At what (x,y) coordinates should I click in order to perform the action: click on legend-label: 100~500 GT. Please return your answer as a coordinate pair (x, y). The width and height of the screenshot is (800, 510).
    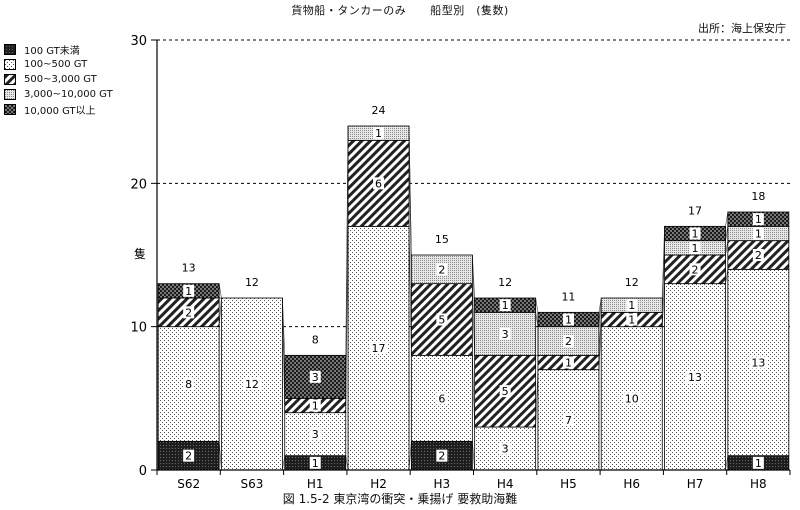
    Looking at the image, I should click on (56, 64).